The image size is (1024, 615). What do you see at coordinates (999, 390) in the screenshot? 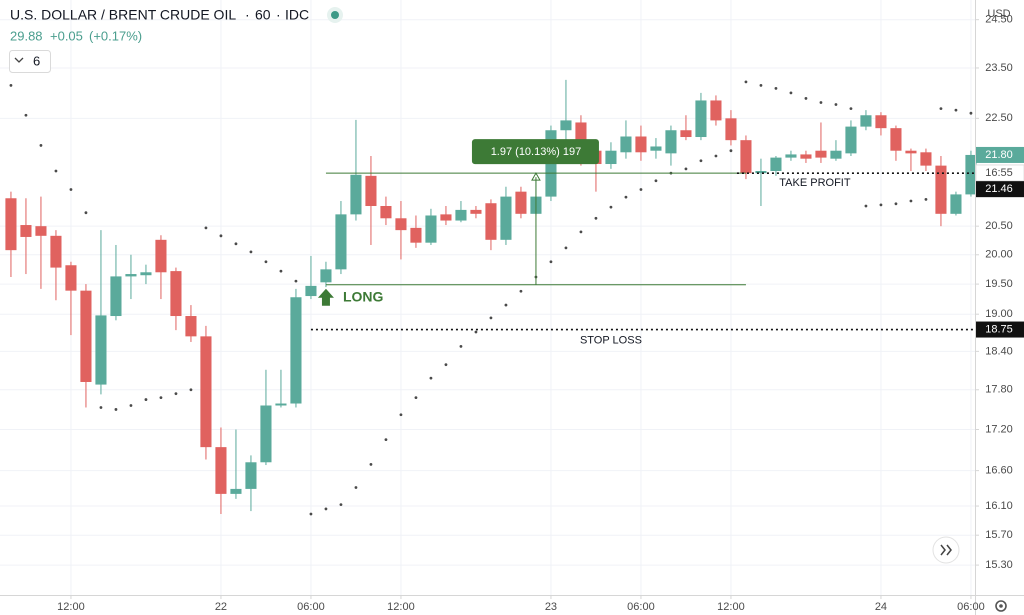
I see `y-tick-label: 17.80` at bounding box center [999, 390].